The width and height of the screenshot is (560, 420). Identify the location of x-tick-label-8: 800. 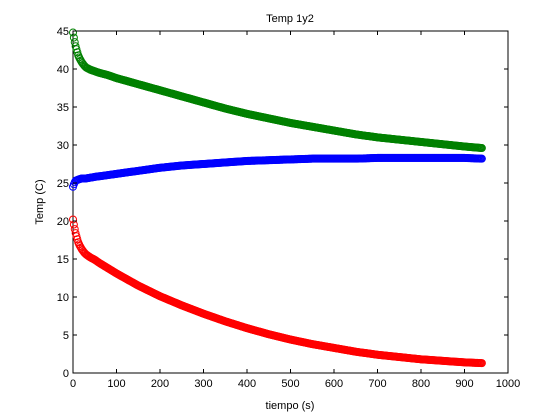
(421, 384).